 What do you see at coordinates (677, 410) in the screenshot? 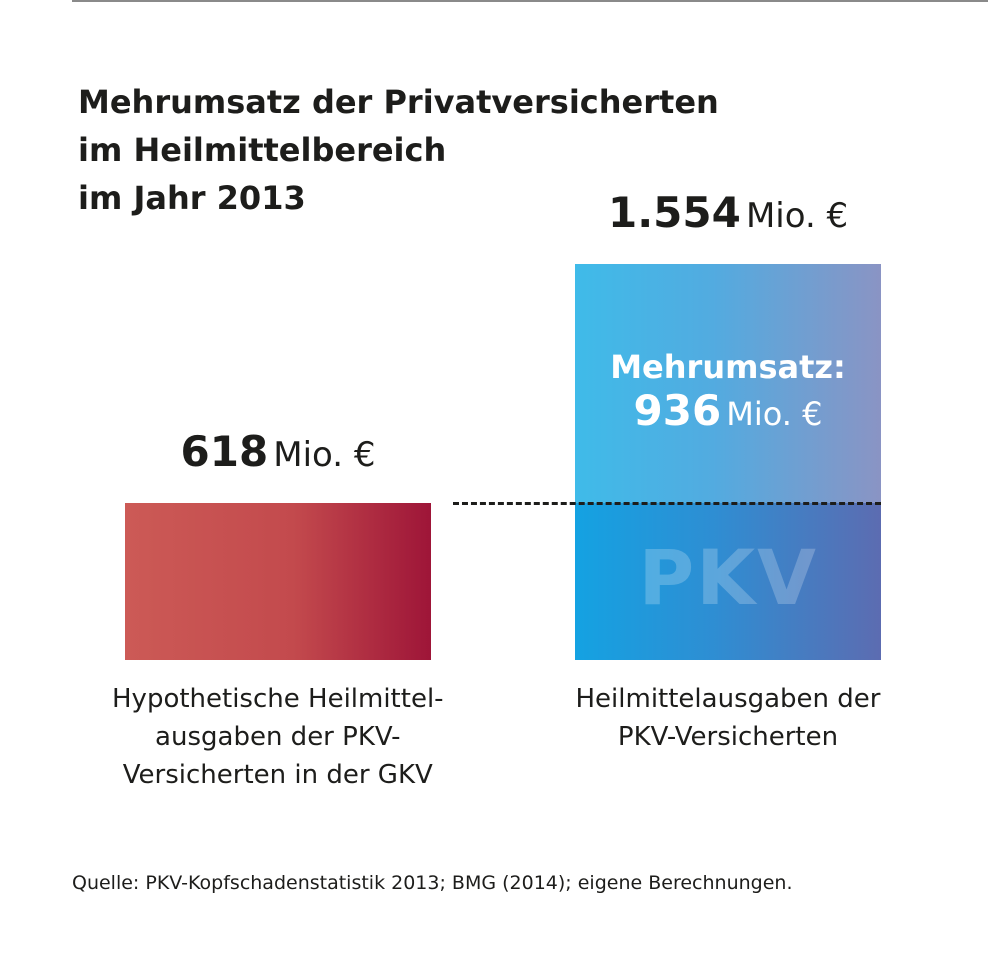
I see `difference-number: 936` at bounding box center [677, 410].